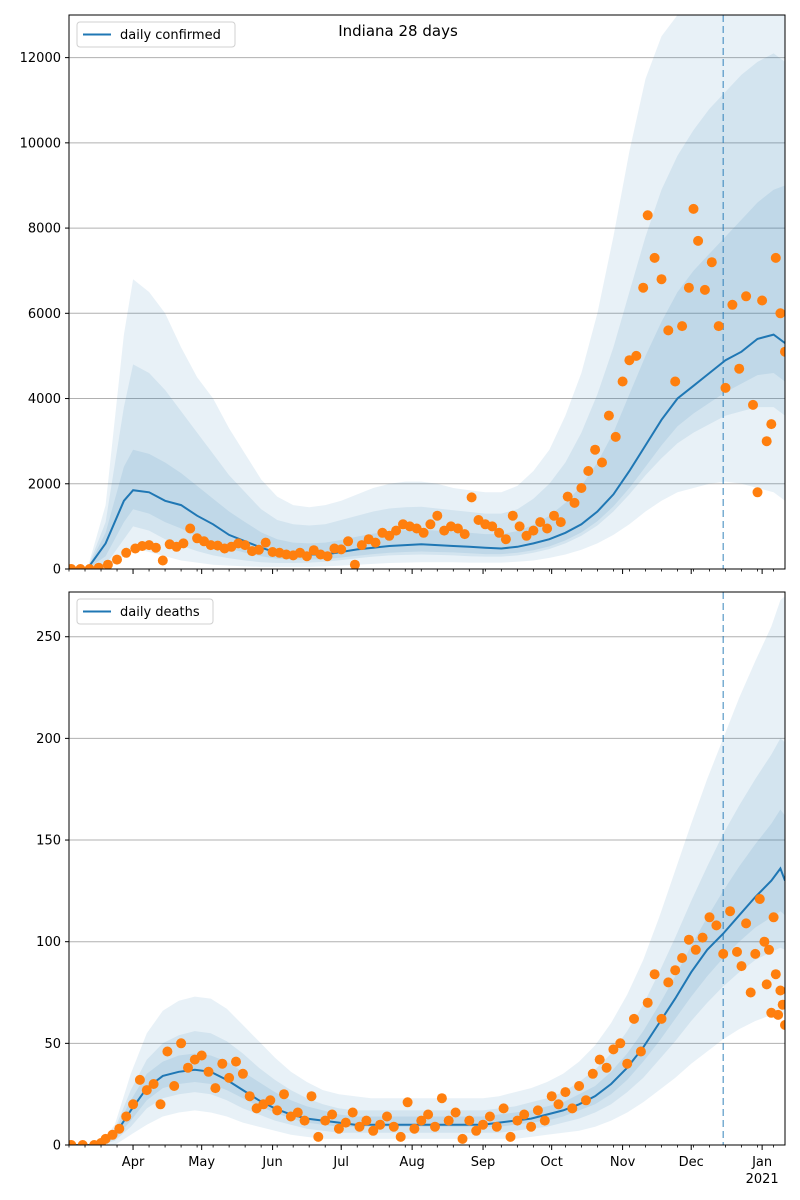  What do you see at coordinates (48, 637) in the screenshot?
I see `y-tick-label: 250` at bounding box center [48, 637].